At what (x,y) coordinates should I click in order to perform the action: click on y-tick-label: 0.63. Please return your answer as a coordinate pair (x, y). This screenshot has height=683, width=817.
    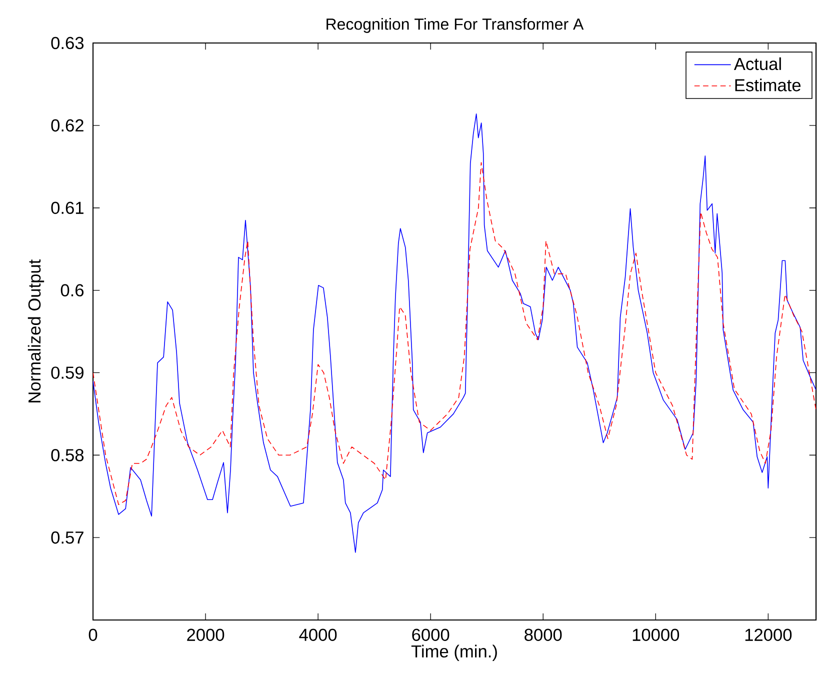
    Looking at the image, I should click on (67, 43).